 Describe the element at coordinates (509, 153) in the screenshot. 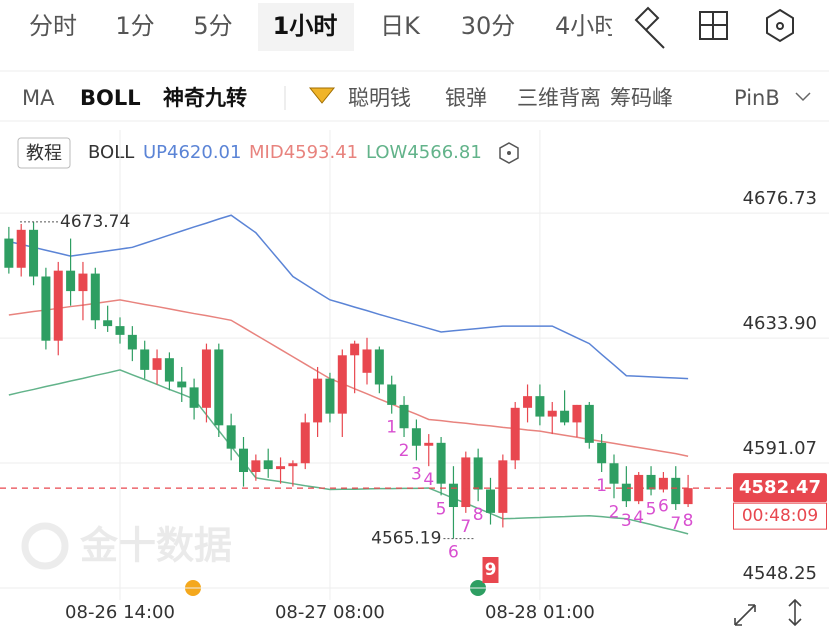

I see `boll-settings` at that location.